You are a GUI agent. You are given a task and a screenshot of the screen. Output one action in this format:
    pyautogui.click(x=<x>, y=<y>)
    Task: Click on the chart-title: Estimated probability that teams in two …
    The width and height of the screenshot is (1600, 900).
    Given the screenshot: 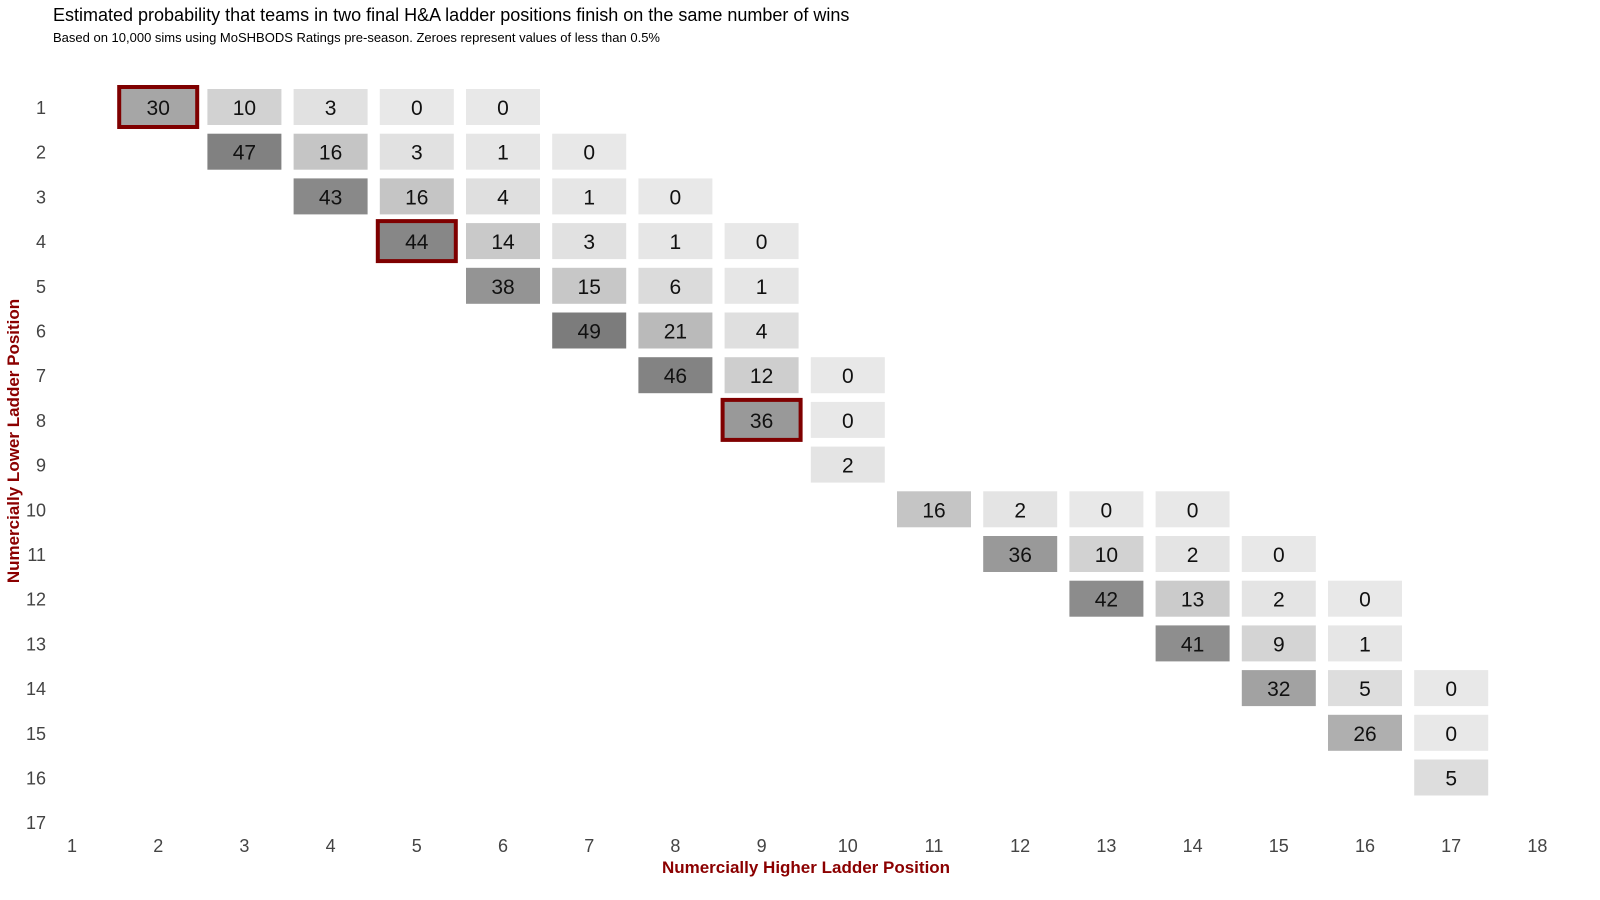 What is the action you would take?
    pyautogui.click(x=451, y=15)
    